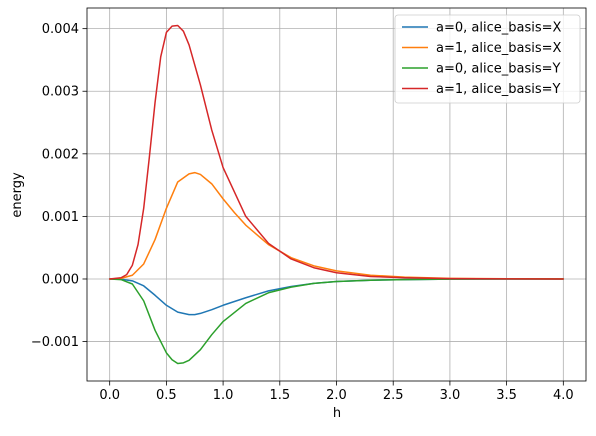  What do you see at coordinates (223, 395) in the screenshot?
I see `x-tick-label: 1.0` at bounding box center [223, 395].